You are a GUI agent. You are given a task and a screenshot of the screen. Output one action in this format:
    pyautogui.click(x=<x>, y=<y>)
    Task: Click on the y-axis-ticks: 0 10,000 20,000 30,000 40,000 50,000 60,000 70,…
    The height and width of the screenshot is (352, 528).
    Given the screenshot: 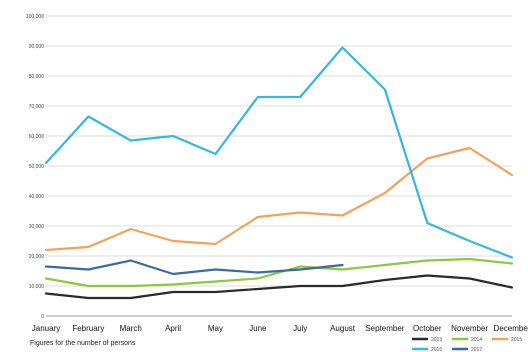 What is the action you would take?
    pyautogui.click(x=35, y=167)
    